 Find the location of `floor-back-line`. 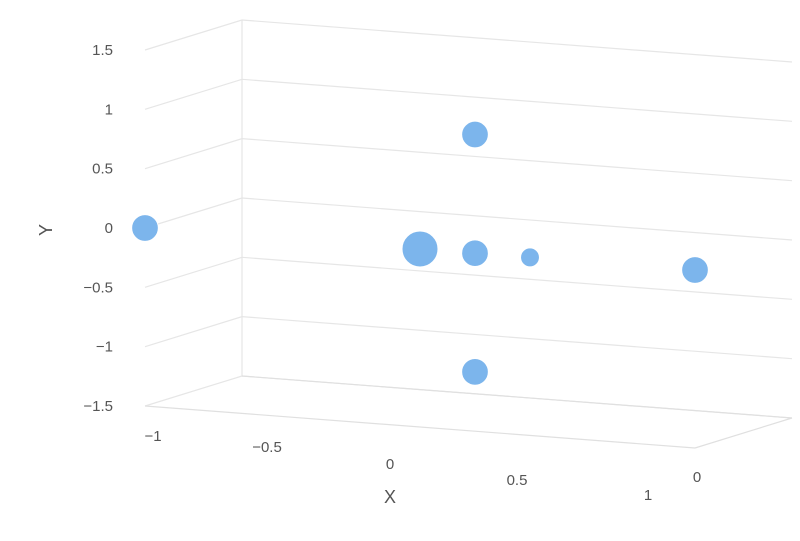

floor-back-line is located at coordinates (517, 397).